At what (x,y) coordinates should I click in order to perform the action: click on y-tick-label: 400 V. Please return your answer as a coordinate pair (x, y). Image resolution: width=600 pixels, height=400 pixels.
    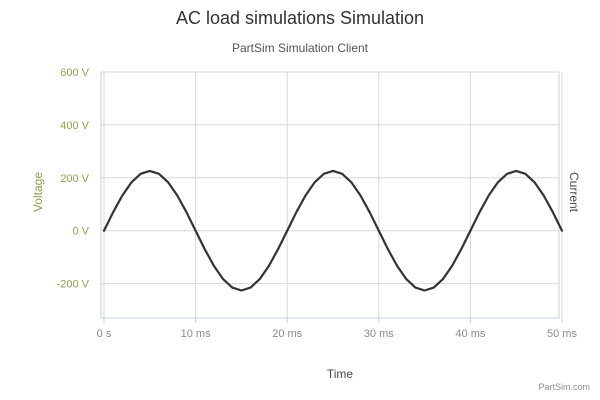
    Looking at the image, I should click on (74, 126).